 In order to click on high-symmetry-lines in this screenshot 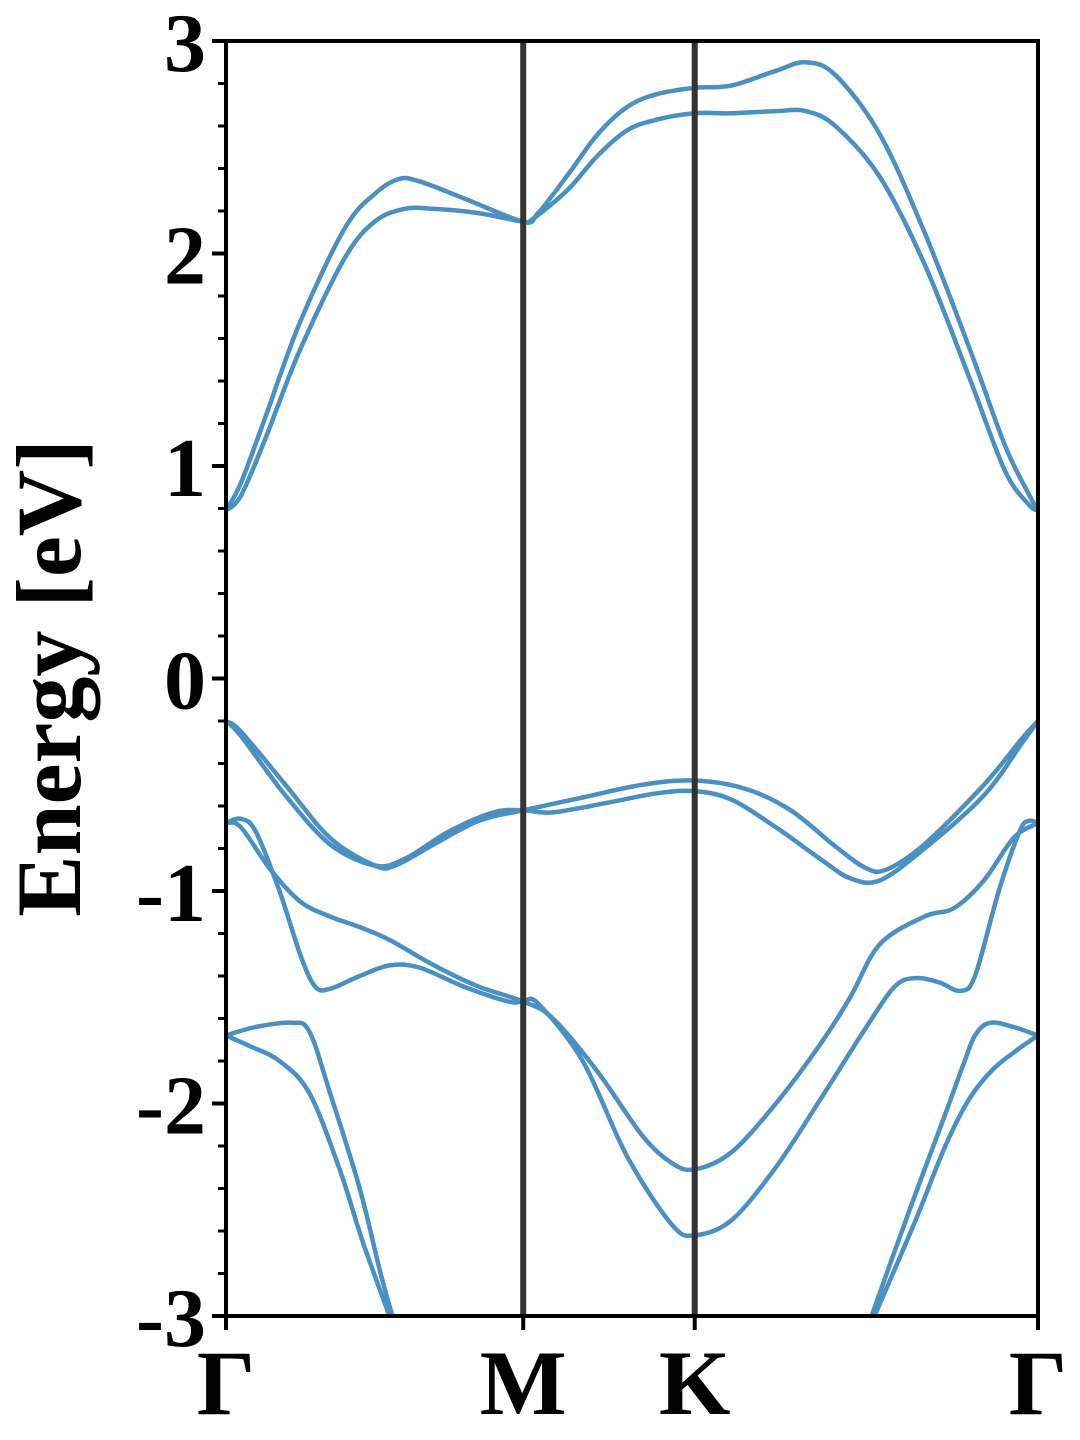, I will do `click(609, 678)`.